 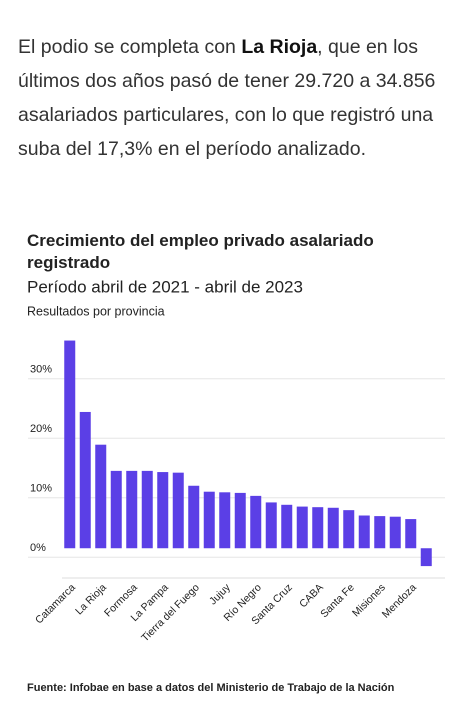 What do you see at coordinates (41, 429) in the screenshot?
I see `y-tick-label: 20%` at bounding box center [41, 429].